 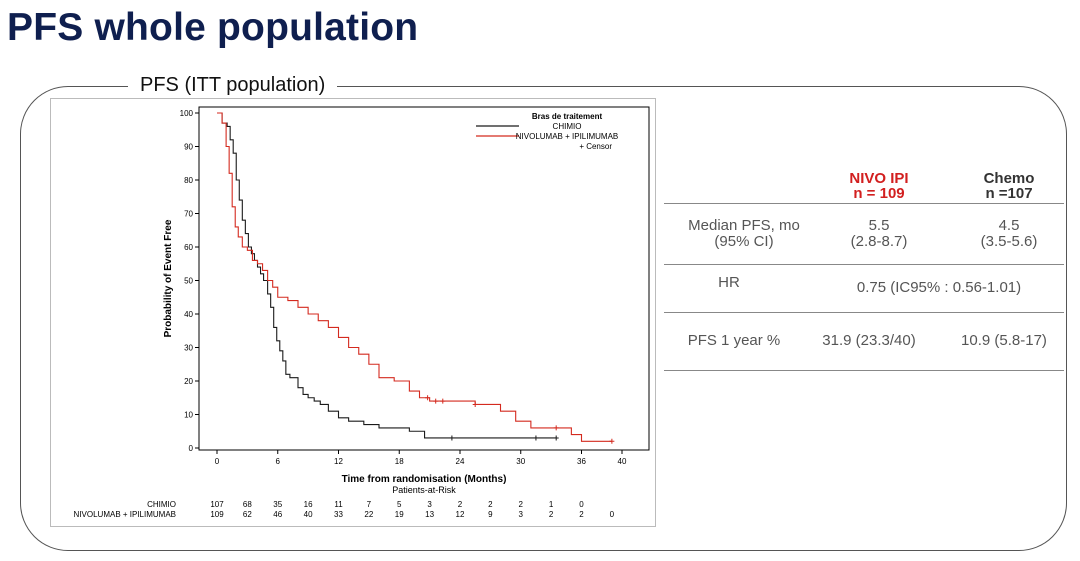 I want to click on risk-value: 46, so click(x=277, y=514).